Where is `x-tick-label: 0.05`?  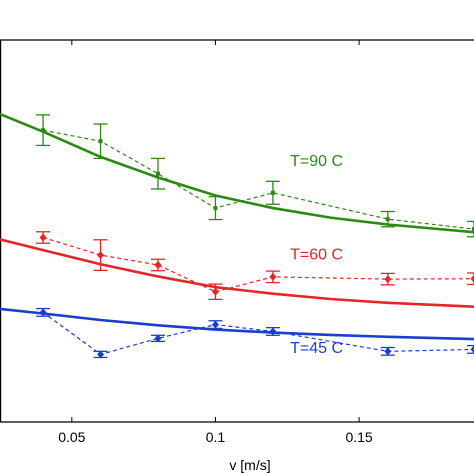 x-tick-label: 0.05 is located at coordinates (71, 437).